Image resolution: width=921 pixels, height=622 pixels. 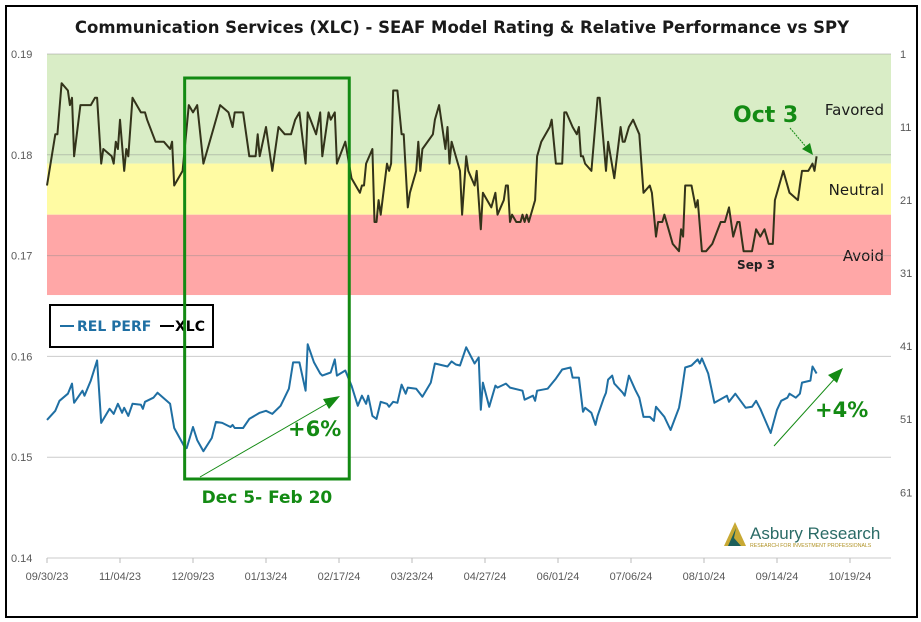 I want to click on right-tick-label: 41, so click(x=906, y=347).